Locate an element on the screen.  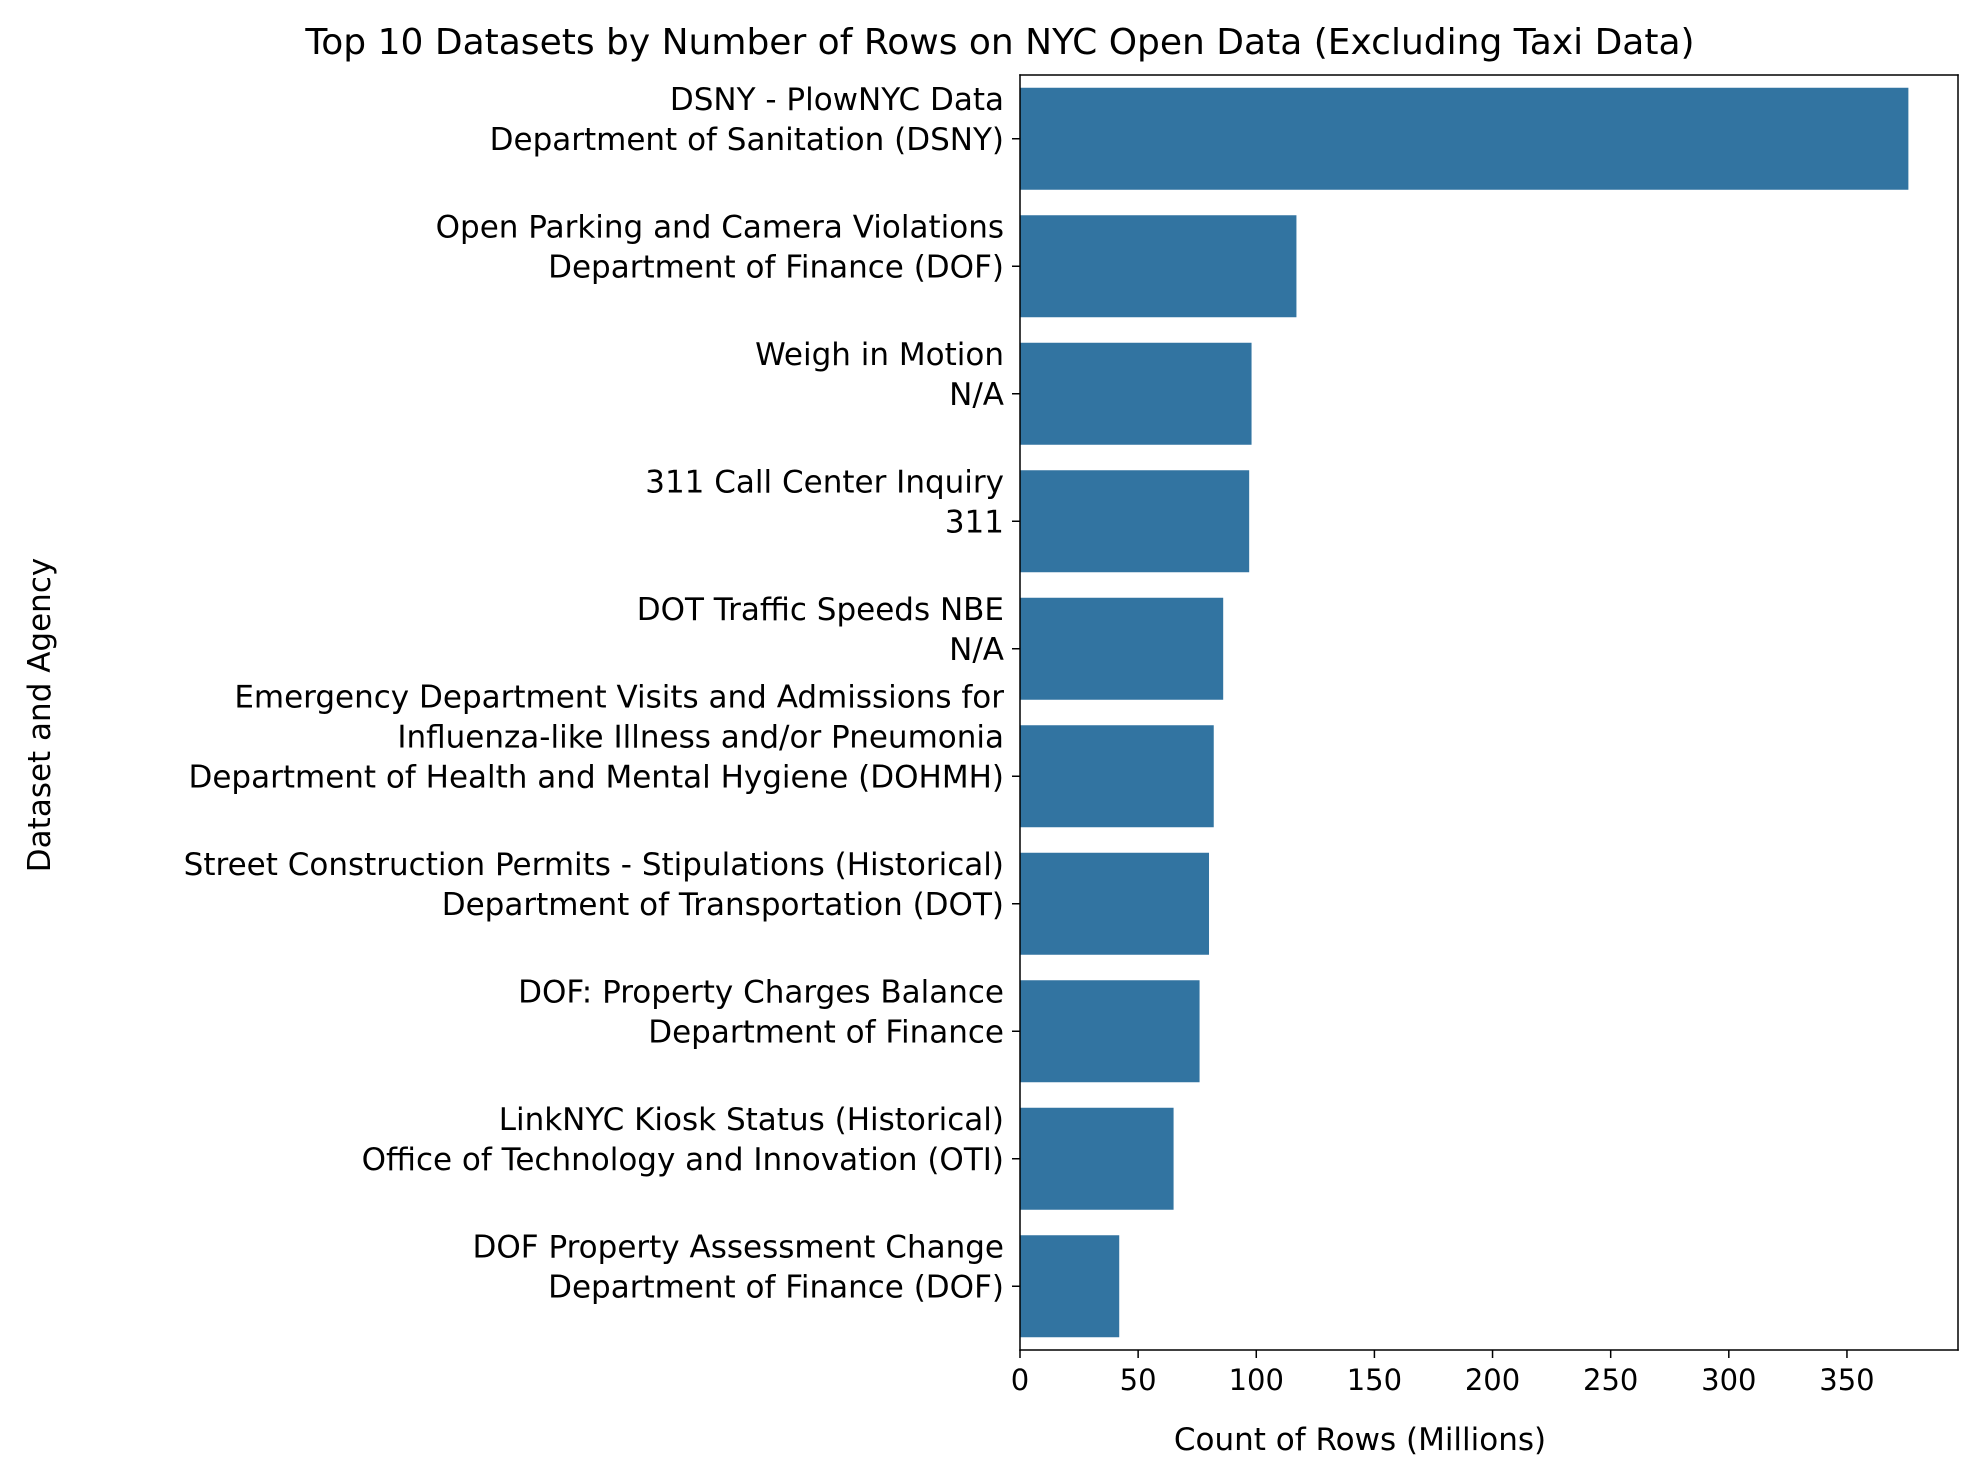
x-tick-label: 300 is located at coordinates (1728, 1380).